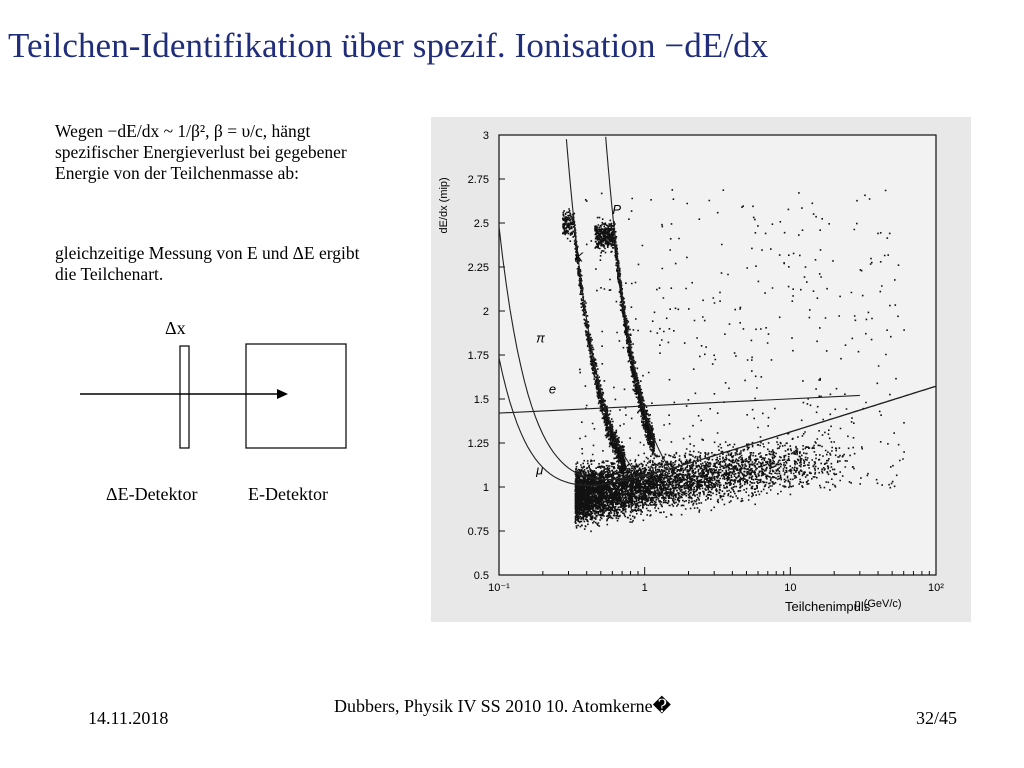 Image resolution: width=1024 pixels, height=768 pixels. Describe the element at coordinates (152, 494) in the screenshot. I see `delta-e-detector-label: ΔE-Detektor` at that location.